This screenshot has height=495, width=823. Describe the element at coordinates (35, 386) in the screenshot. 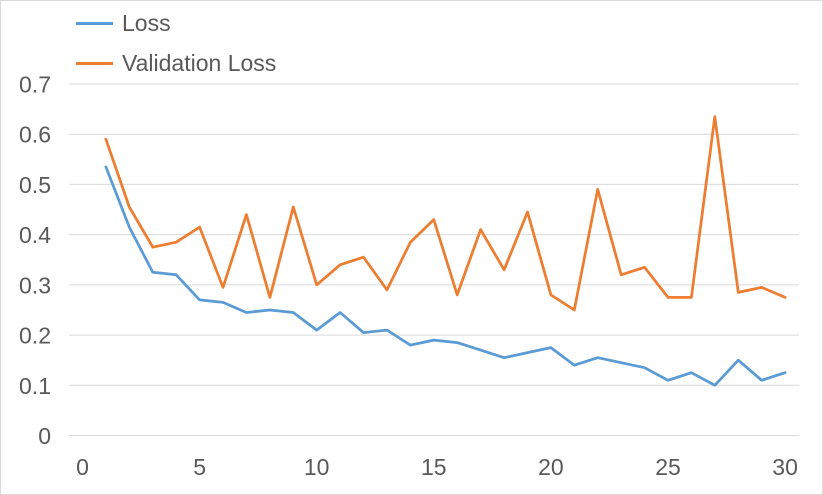

I see `y-tick-label: 0.1` at that location.